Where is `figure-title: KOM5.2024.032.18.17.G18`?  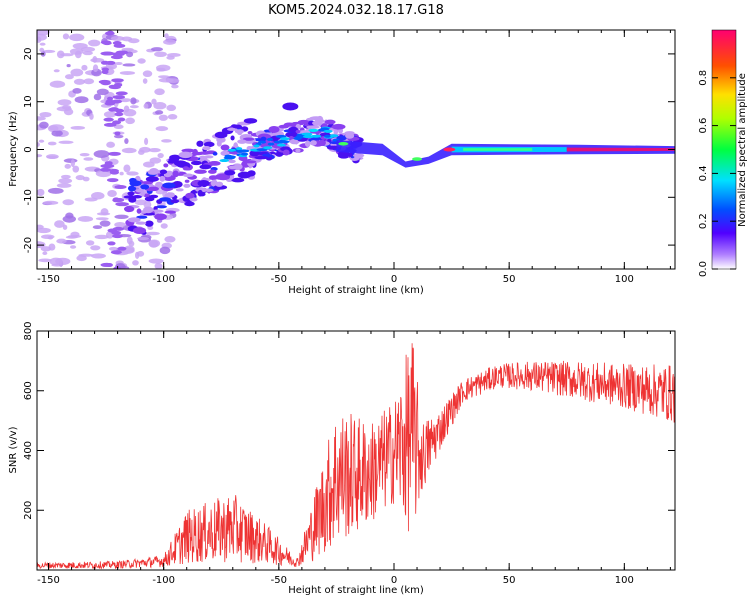 figure-title: KOM5.2024.032.18.17.G18 is located at coordinates (356, 10).